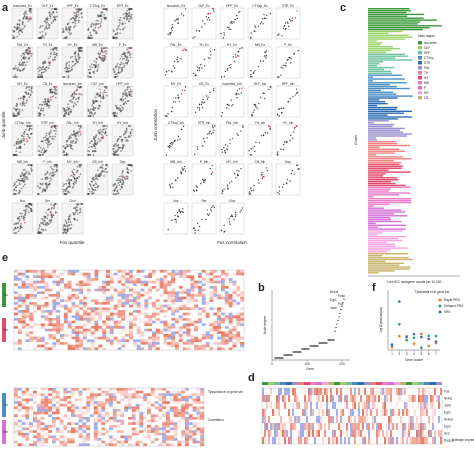 The image size is (474, 453). I want to click on subplot-frame, so click(260, 179).